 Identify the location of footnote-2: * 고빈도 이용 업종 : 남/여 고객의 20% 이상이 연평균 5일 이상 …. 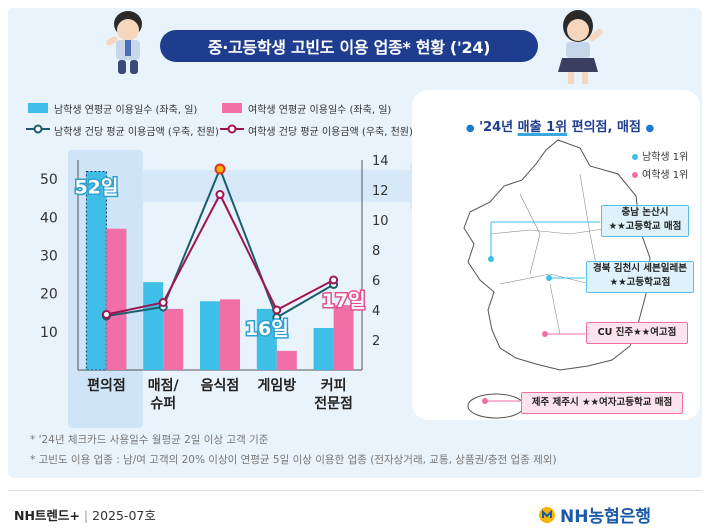
(293, 460).